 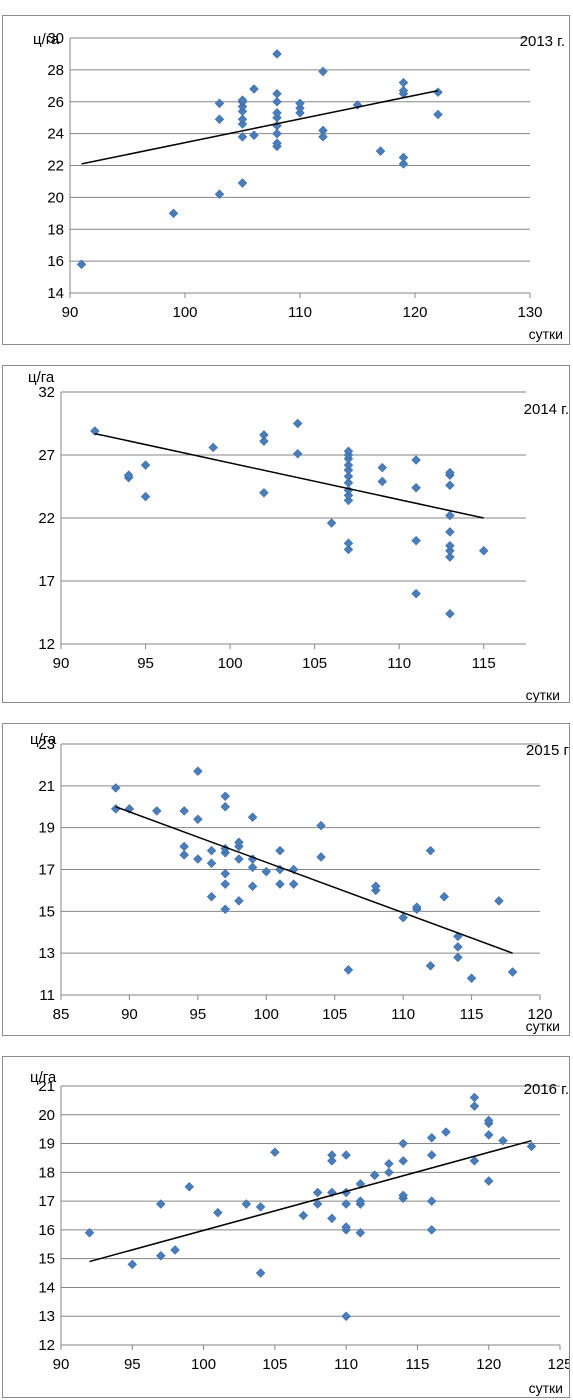 What do you see at coordinates (546, 1388) in the screenshot?
I see `x-axis-label: сутки` at bounding box center [546, 1388].